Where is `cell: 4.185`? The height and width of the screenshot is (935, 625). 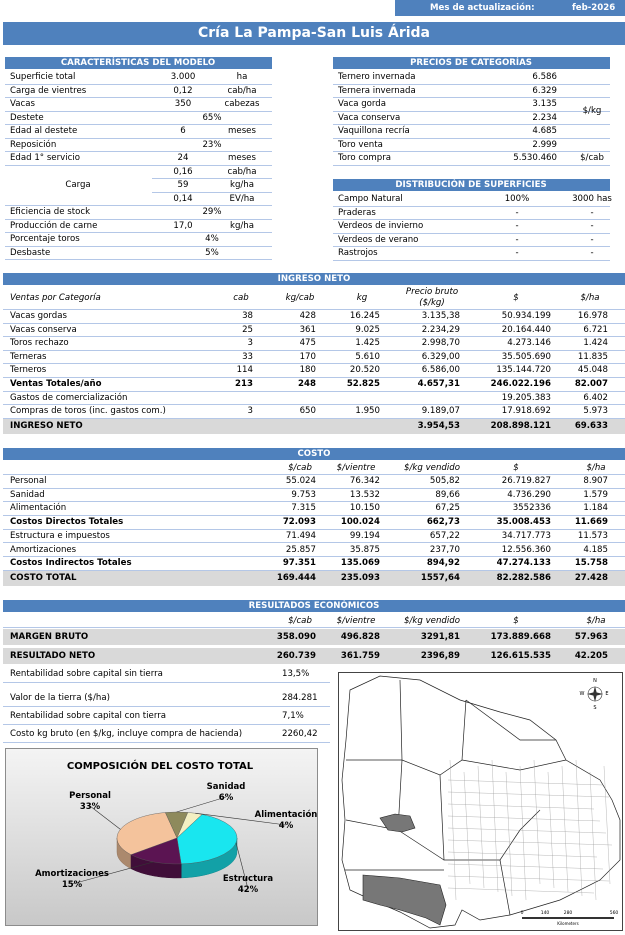 cell: 4.185 is located at coordinates (595, 549).